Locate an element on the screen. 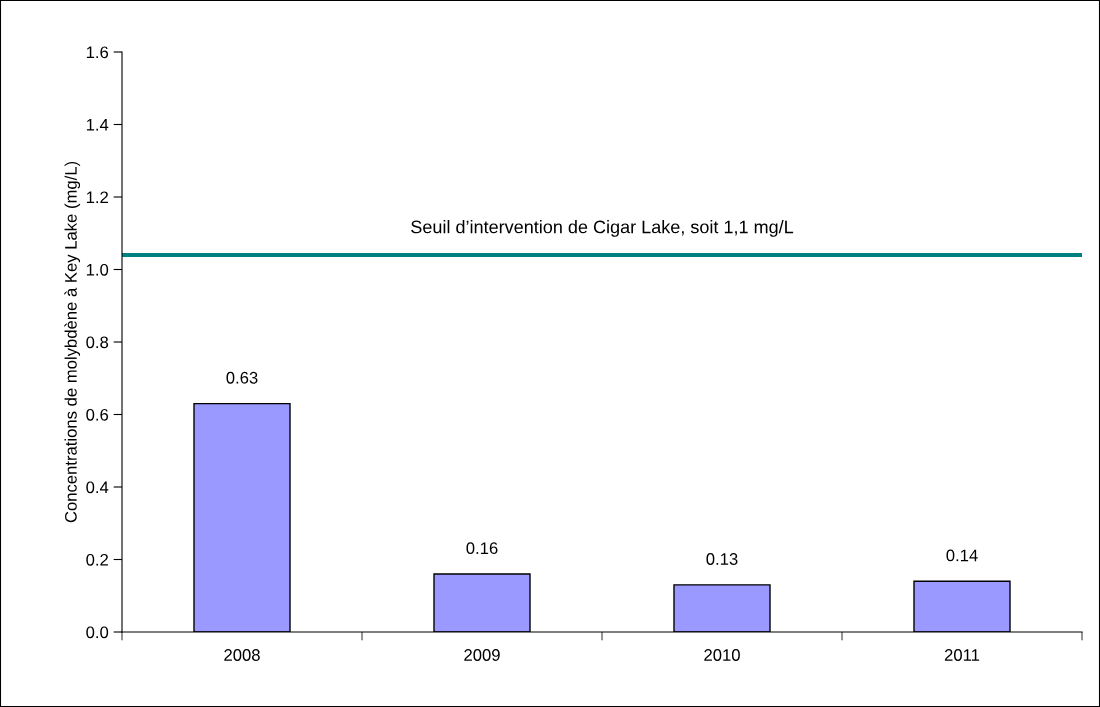 The image size is (1100, 707). y-tick-label: 0.6 is located at coordinates (97, 414).